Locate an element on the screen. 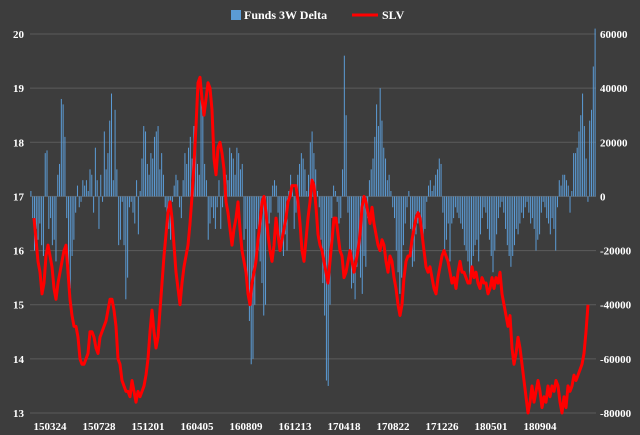 This screenshot has height=435, width=640. legend: Funds 3W Delta SLV is located at coordinates (318, 15).